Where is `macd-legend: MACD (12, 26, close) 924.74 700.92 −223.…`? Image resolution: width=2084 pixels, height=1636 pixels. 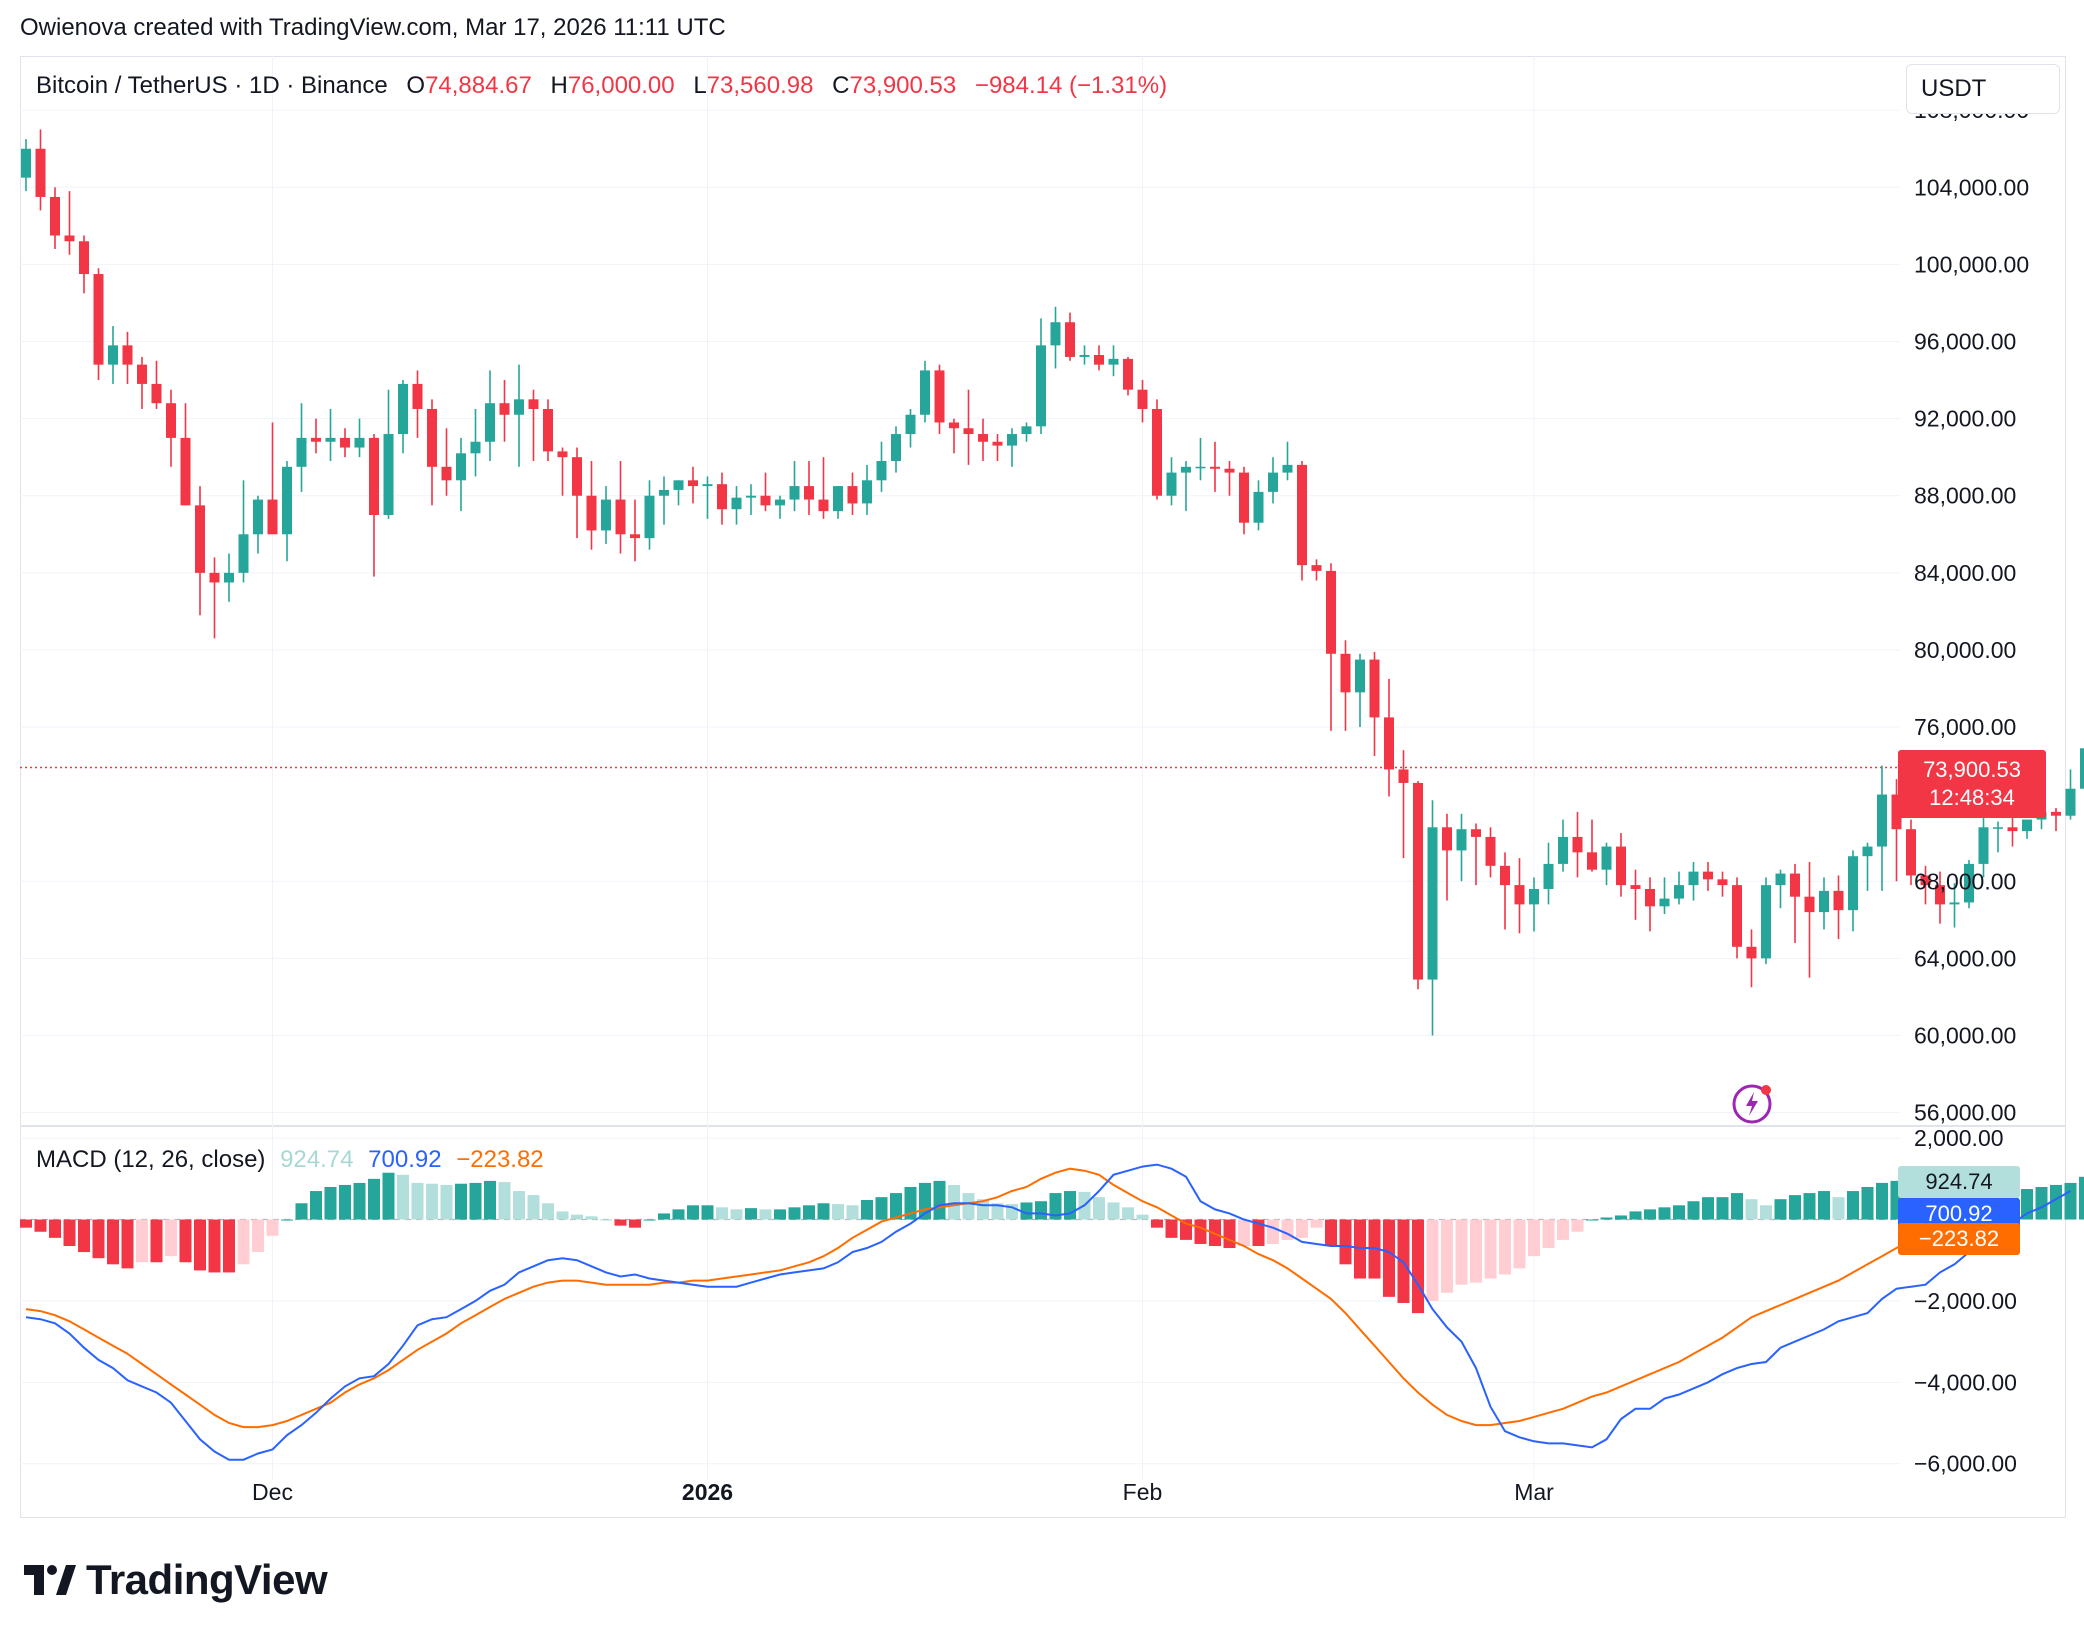
macd-legend: MACD (12, 26, close) 924.74 700.92 −223.… is located at coordinates (290, 1160).